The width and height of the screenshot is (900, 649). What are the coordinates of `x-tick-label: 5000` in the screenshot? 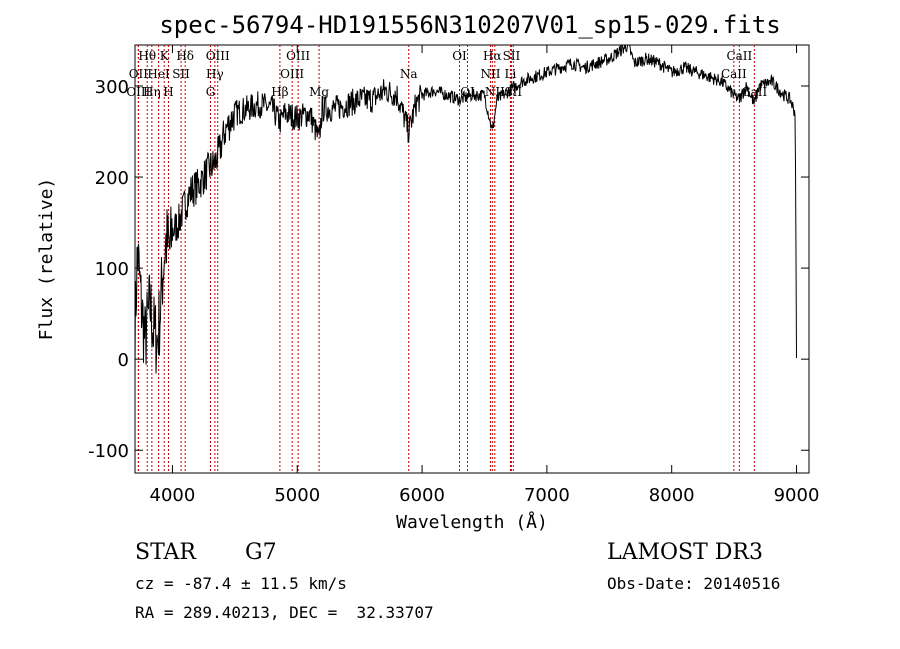 It's located at (297, 495).